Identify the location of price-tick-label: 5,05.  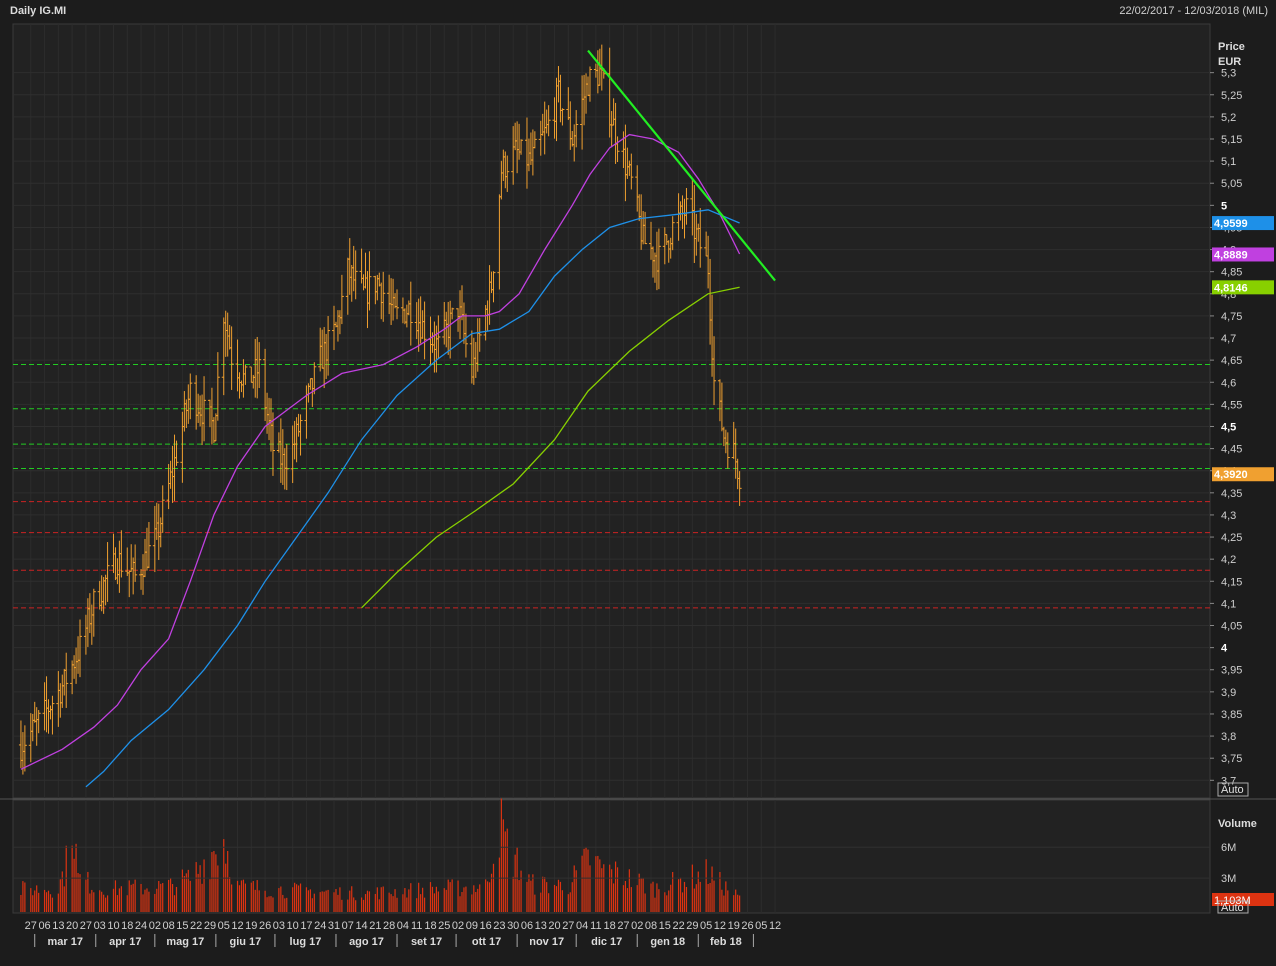
(1231, 184).